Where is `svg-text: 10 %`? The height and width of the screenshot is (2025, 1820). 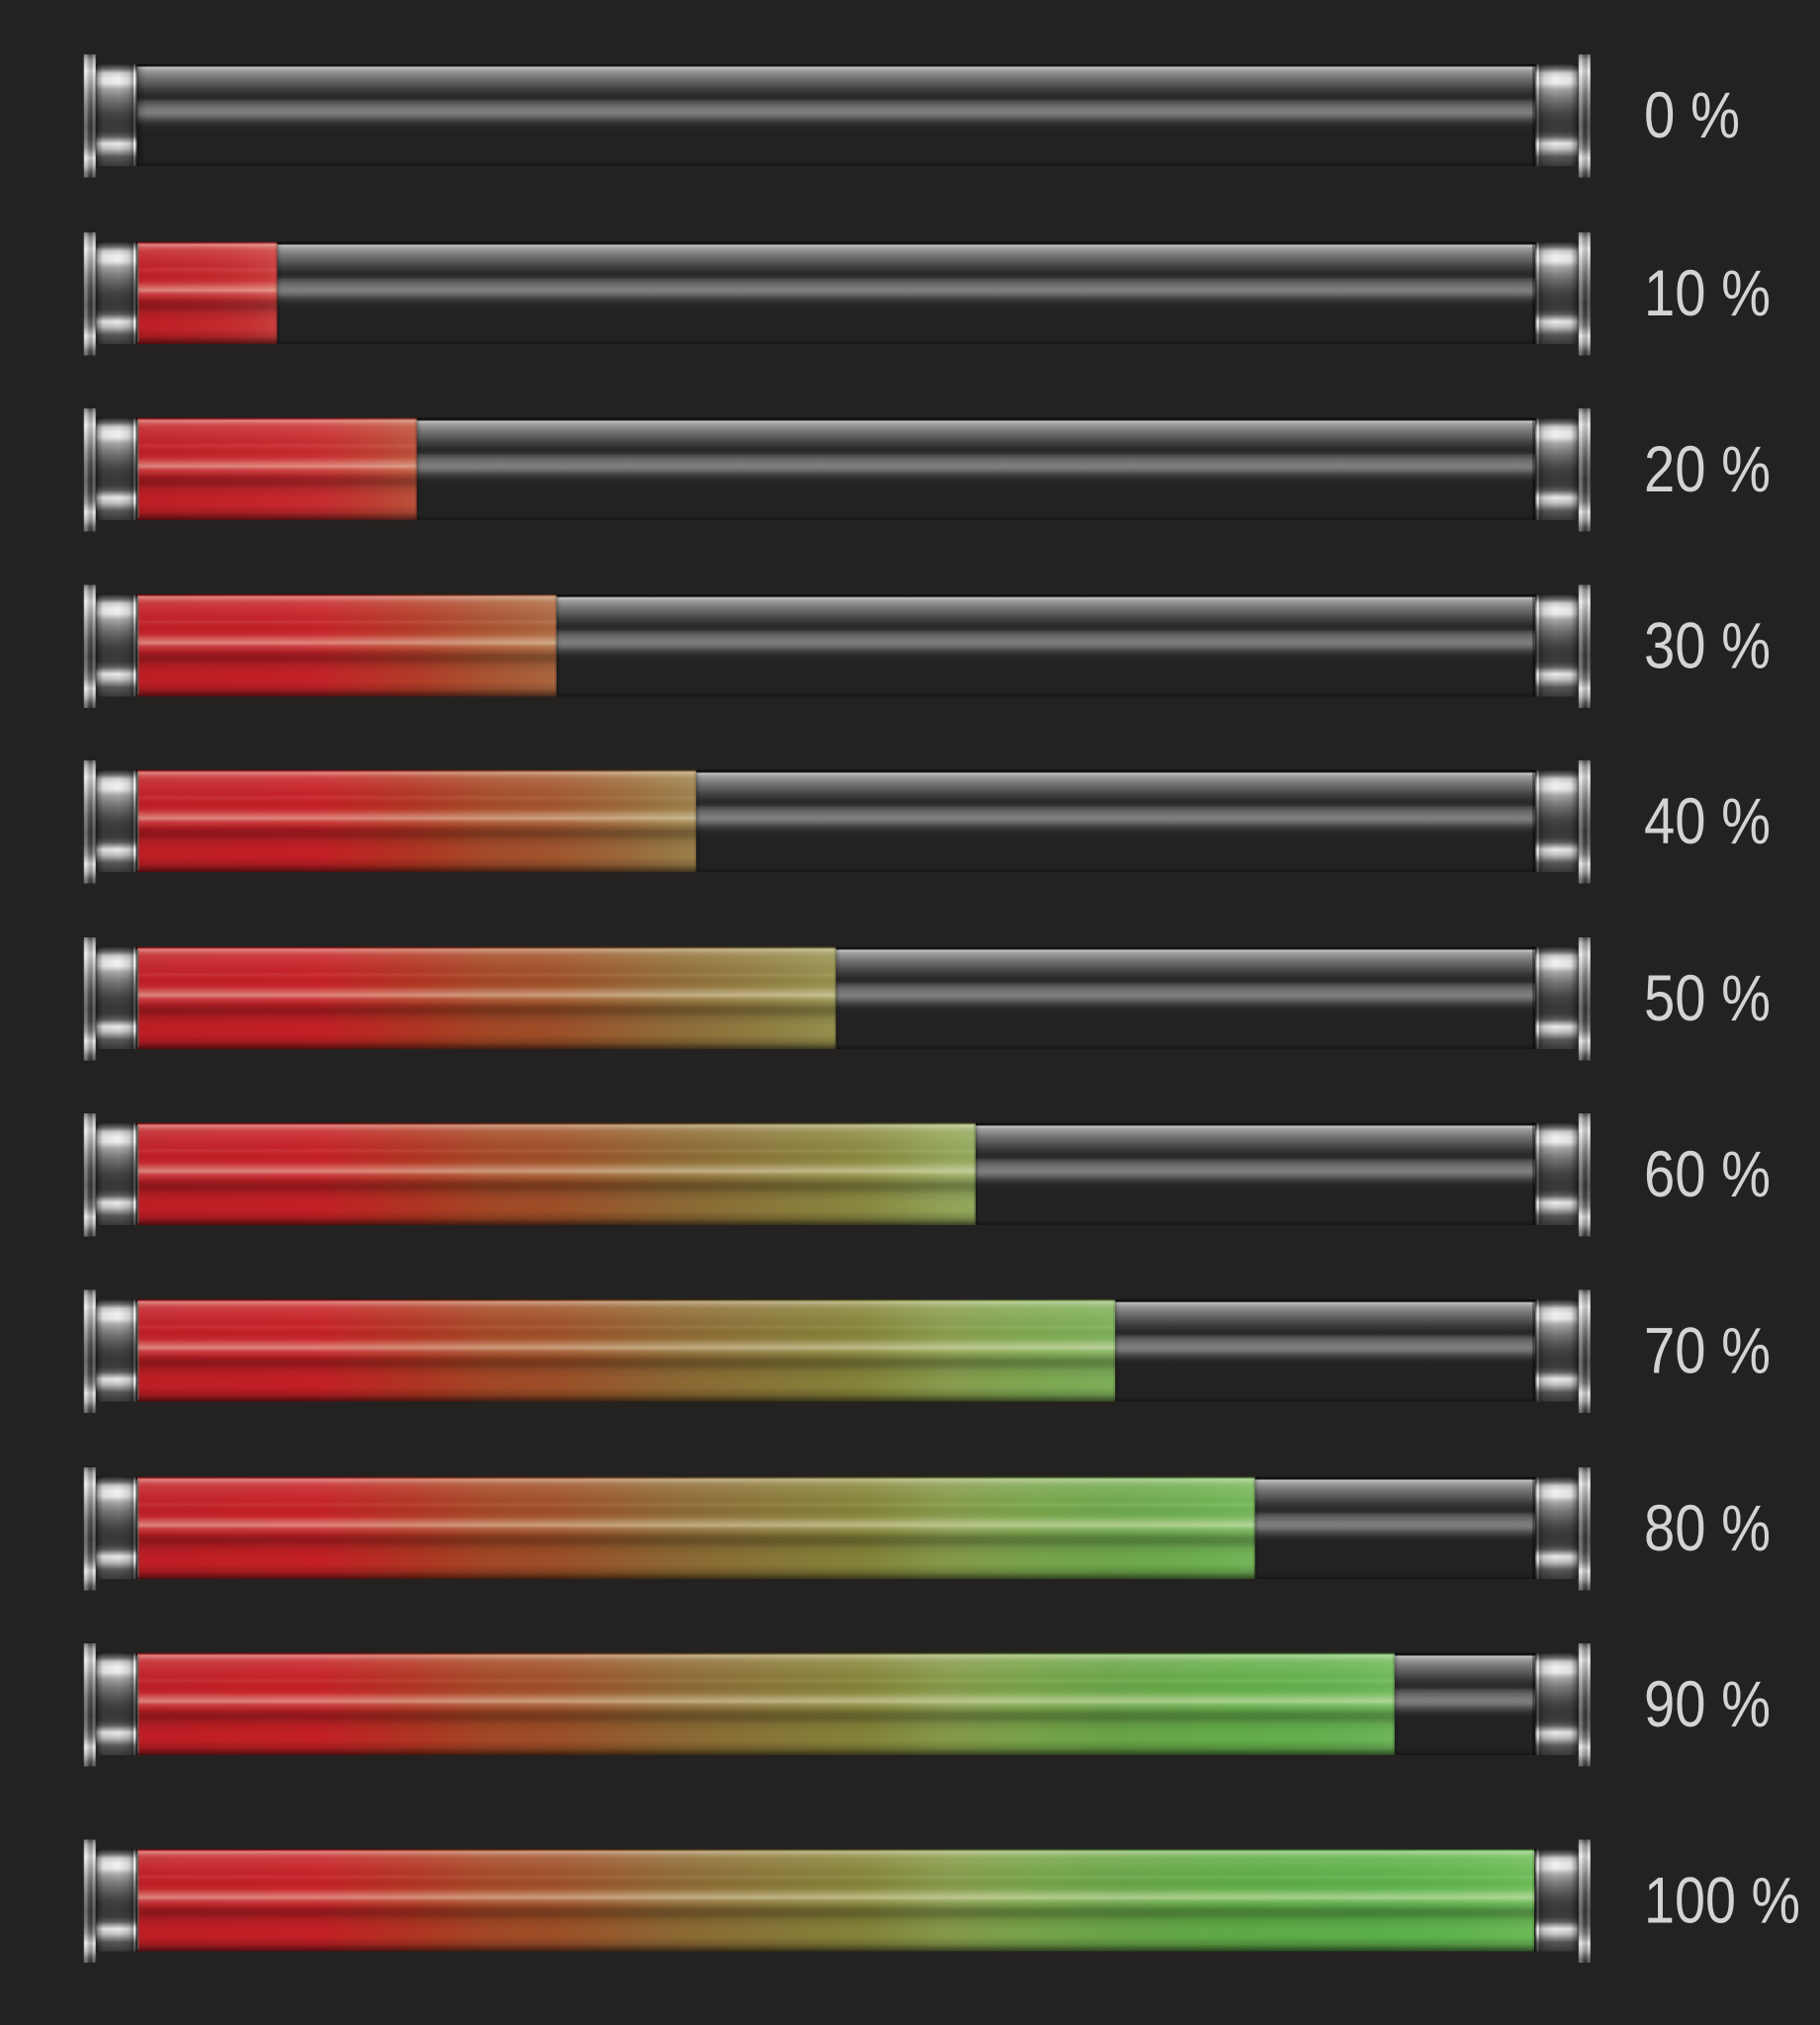 svg-text: 10 % is located at coordinates (1707, 293).